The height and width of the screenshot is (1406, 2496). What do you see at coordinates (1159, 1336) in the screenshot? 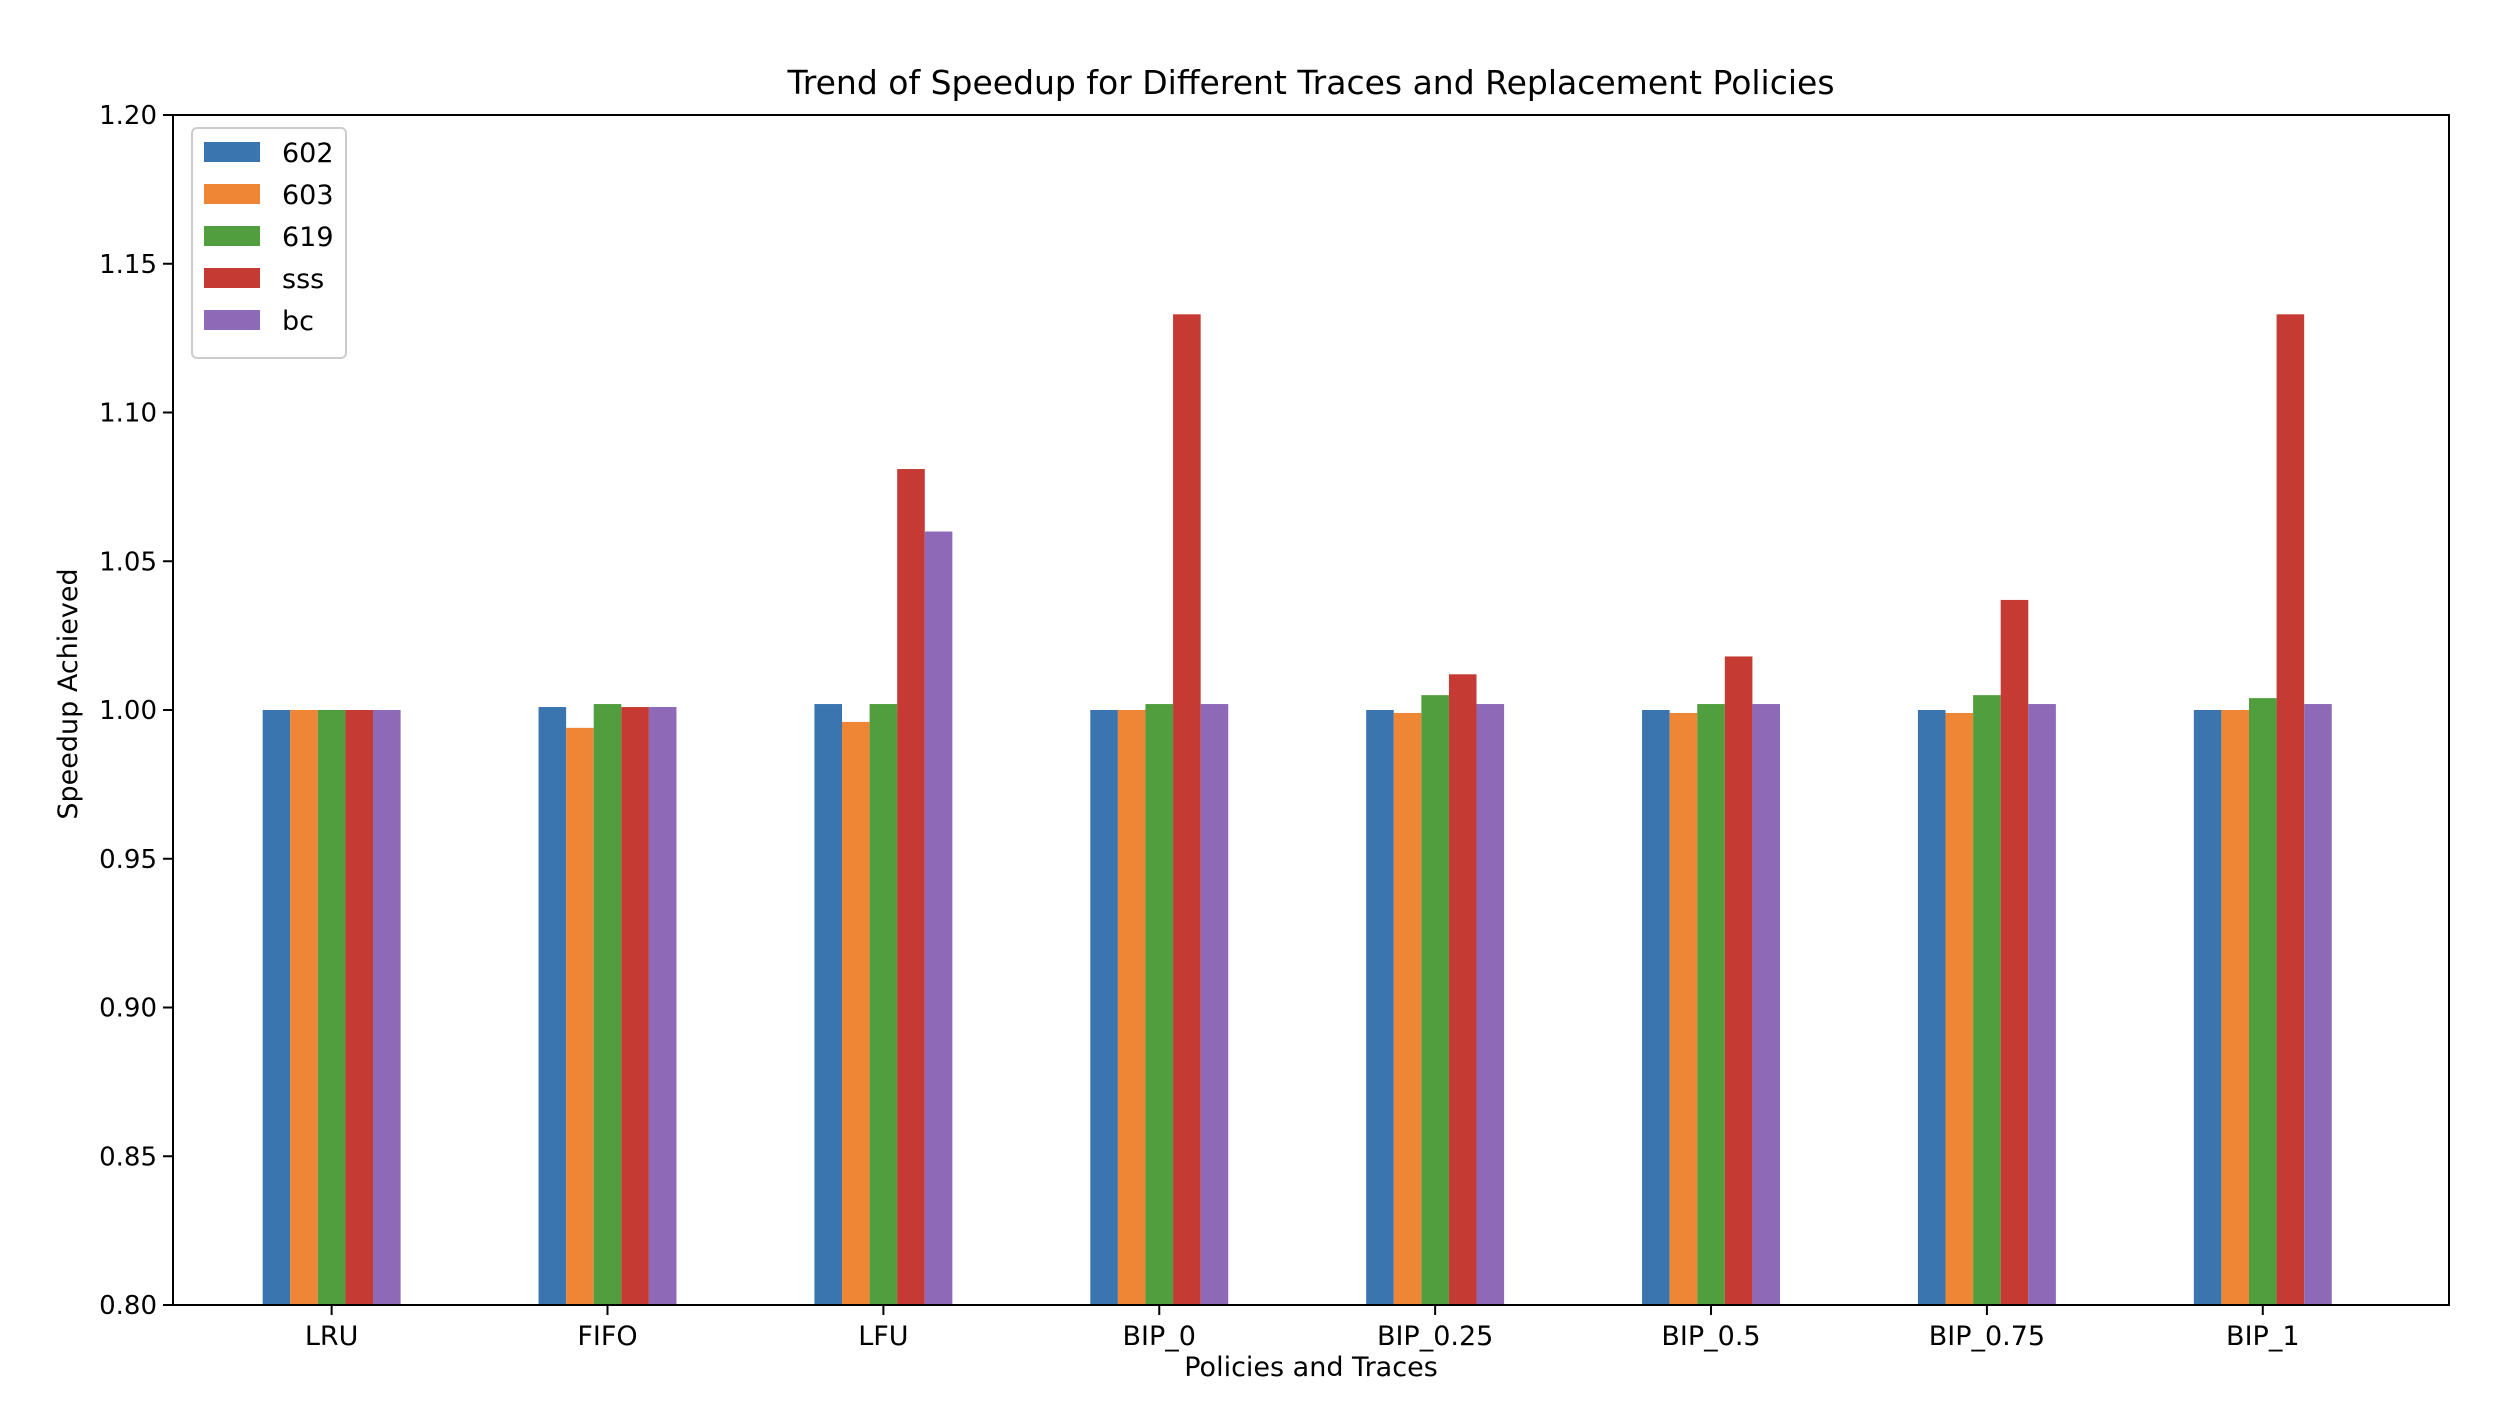
I see `x-tick-label: BIP_0` at bounding box center [1159, 1336].